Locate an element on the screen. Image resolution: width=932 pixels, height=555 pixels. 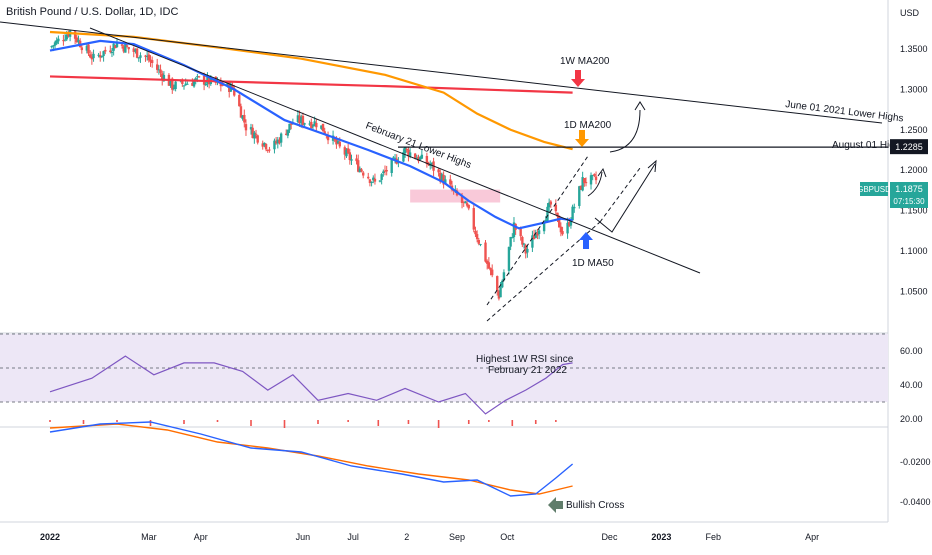
ma200-1w-line is located at coordinates (311, 84).